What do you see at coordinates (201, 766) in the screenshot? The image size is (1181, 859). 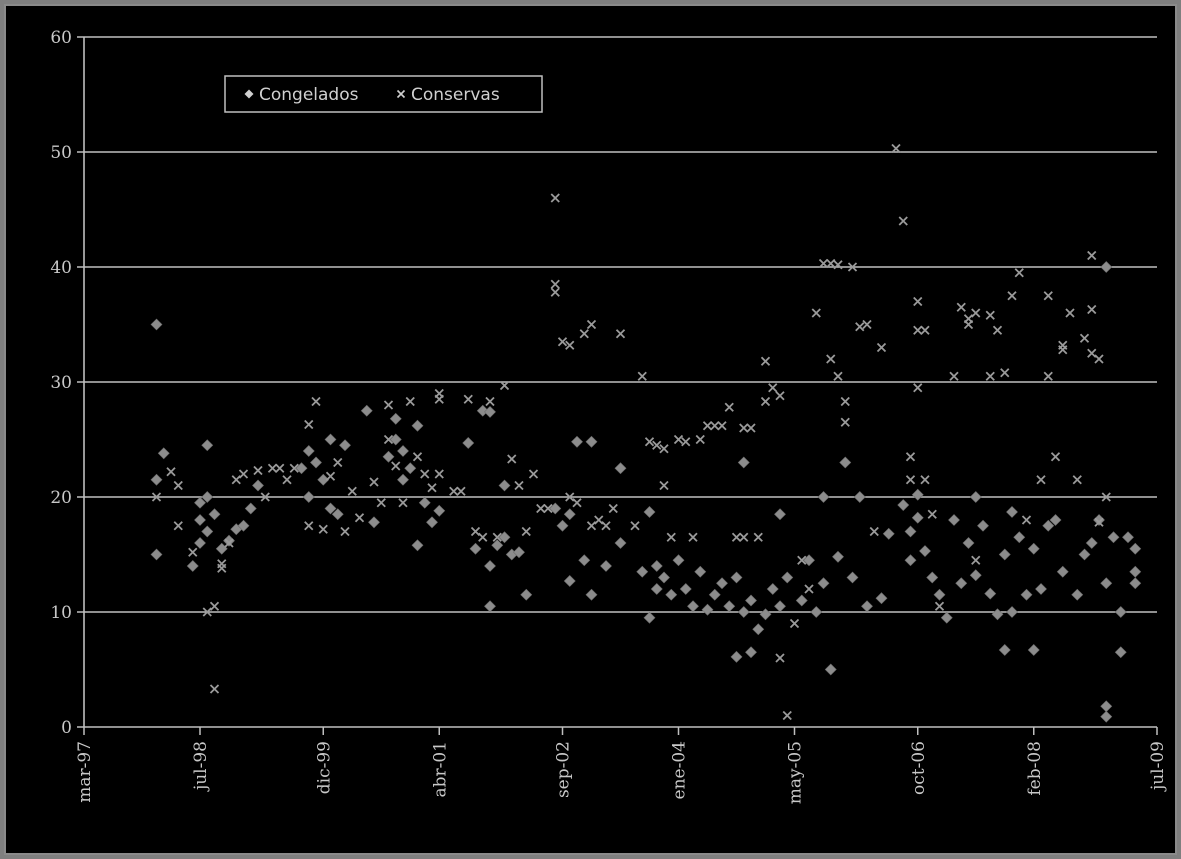 I see `x-tick-label: jul-98` at bounding box center [201, 766].